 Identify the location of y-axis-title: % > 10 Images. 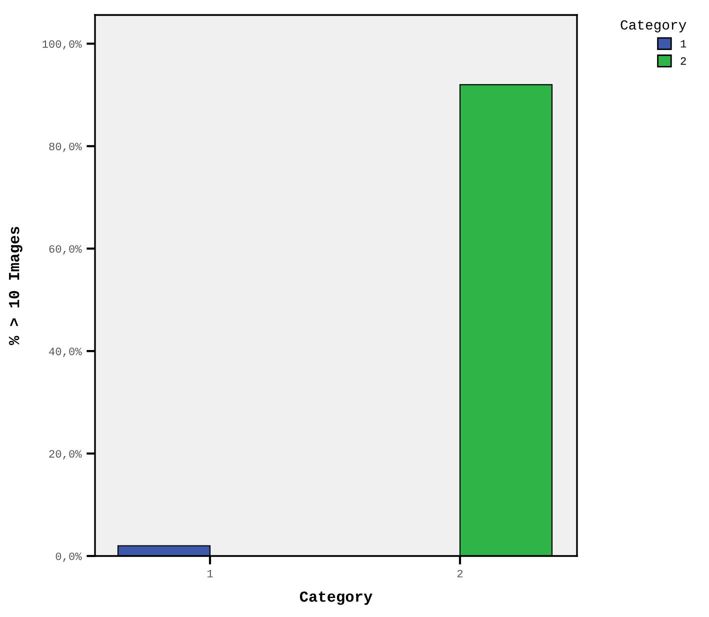
(15, 286).